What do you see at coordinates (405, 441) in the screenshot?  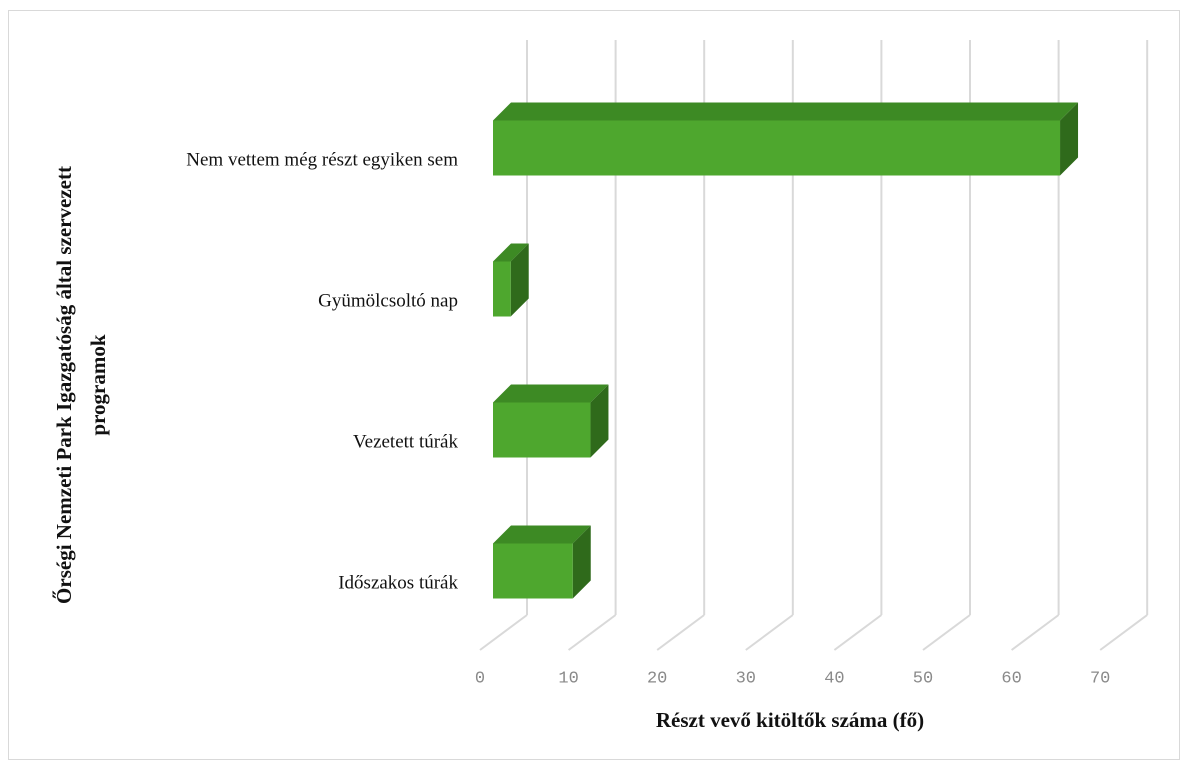 I see `y-tick-label: Vezetett túrák` at bounding box center [405, 441].